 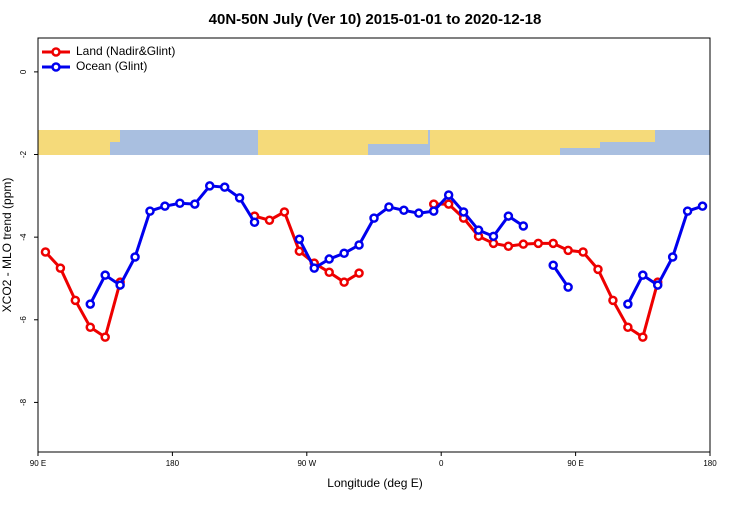 What do you see at coordinates (23, 71) in the screenshot?
I see `y-tick-label: 0` at bounding box center [23, 71].